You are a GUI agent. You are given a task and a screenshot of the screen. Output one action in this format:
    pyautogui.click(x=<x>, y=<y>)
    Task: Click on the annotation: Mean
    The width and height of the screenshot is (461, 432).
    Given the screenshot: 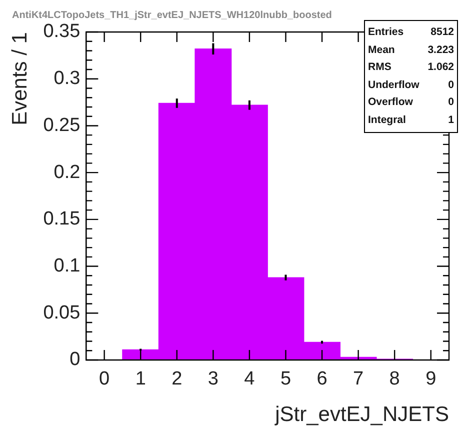 What is the action you would take?
    pyautogui.click(x=381, y=50)
    